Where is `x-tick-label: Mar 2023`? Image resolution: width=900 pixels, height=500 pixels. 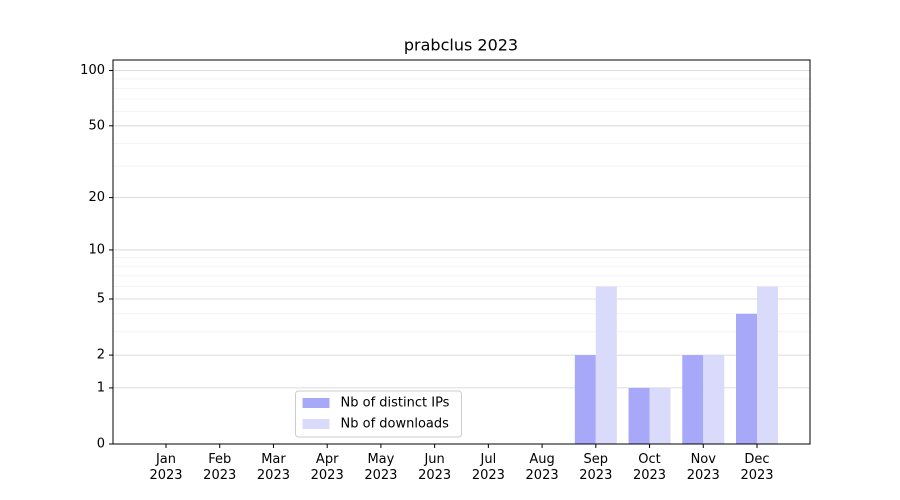
x-tick-label: Mar 2023 is located at coordinates (273, 467).